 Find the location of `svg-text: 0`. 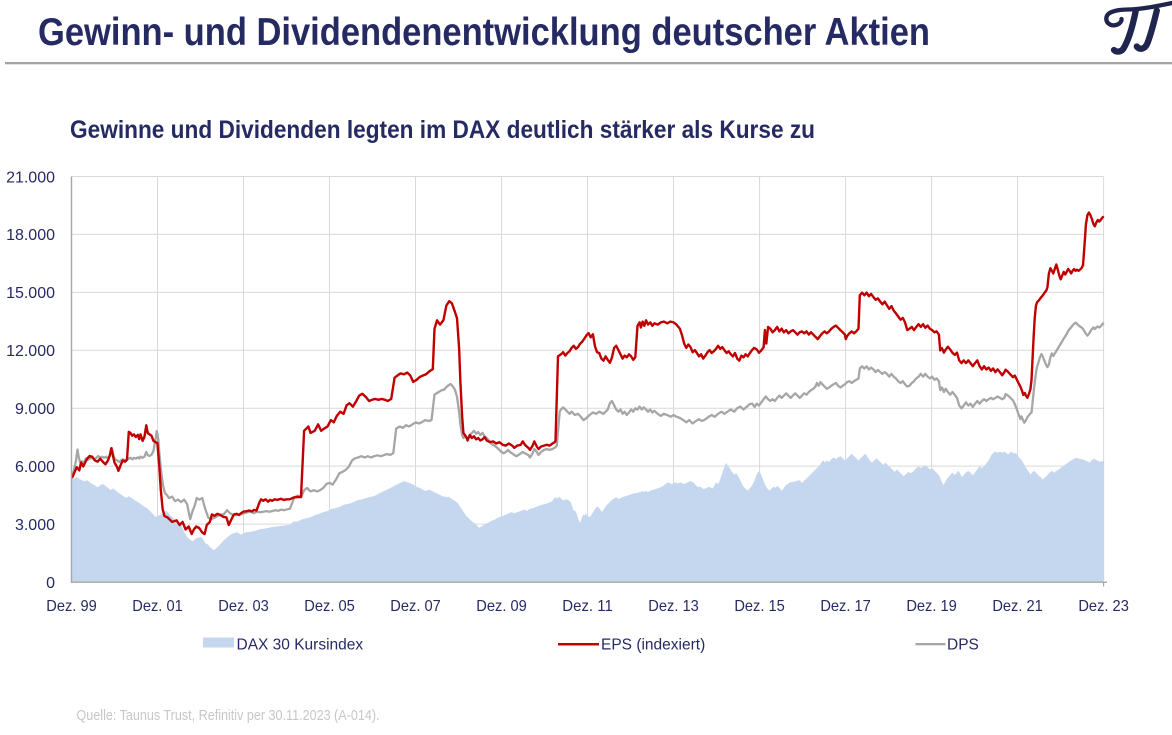

svg-text: 0 is located at coordinates (50, 583).